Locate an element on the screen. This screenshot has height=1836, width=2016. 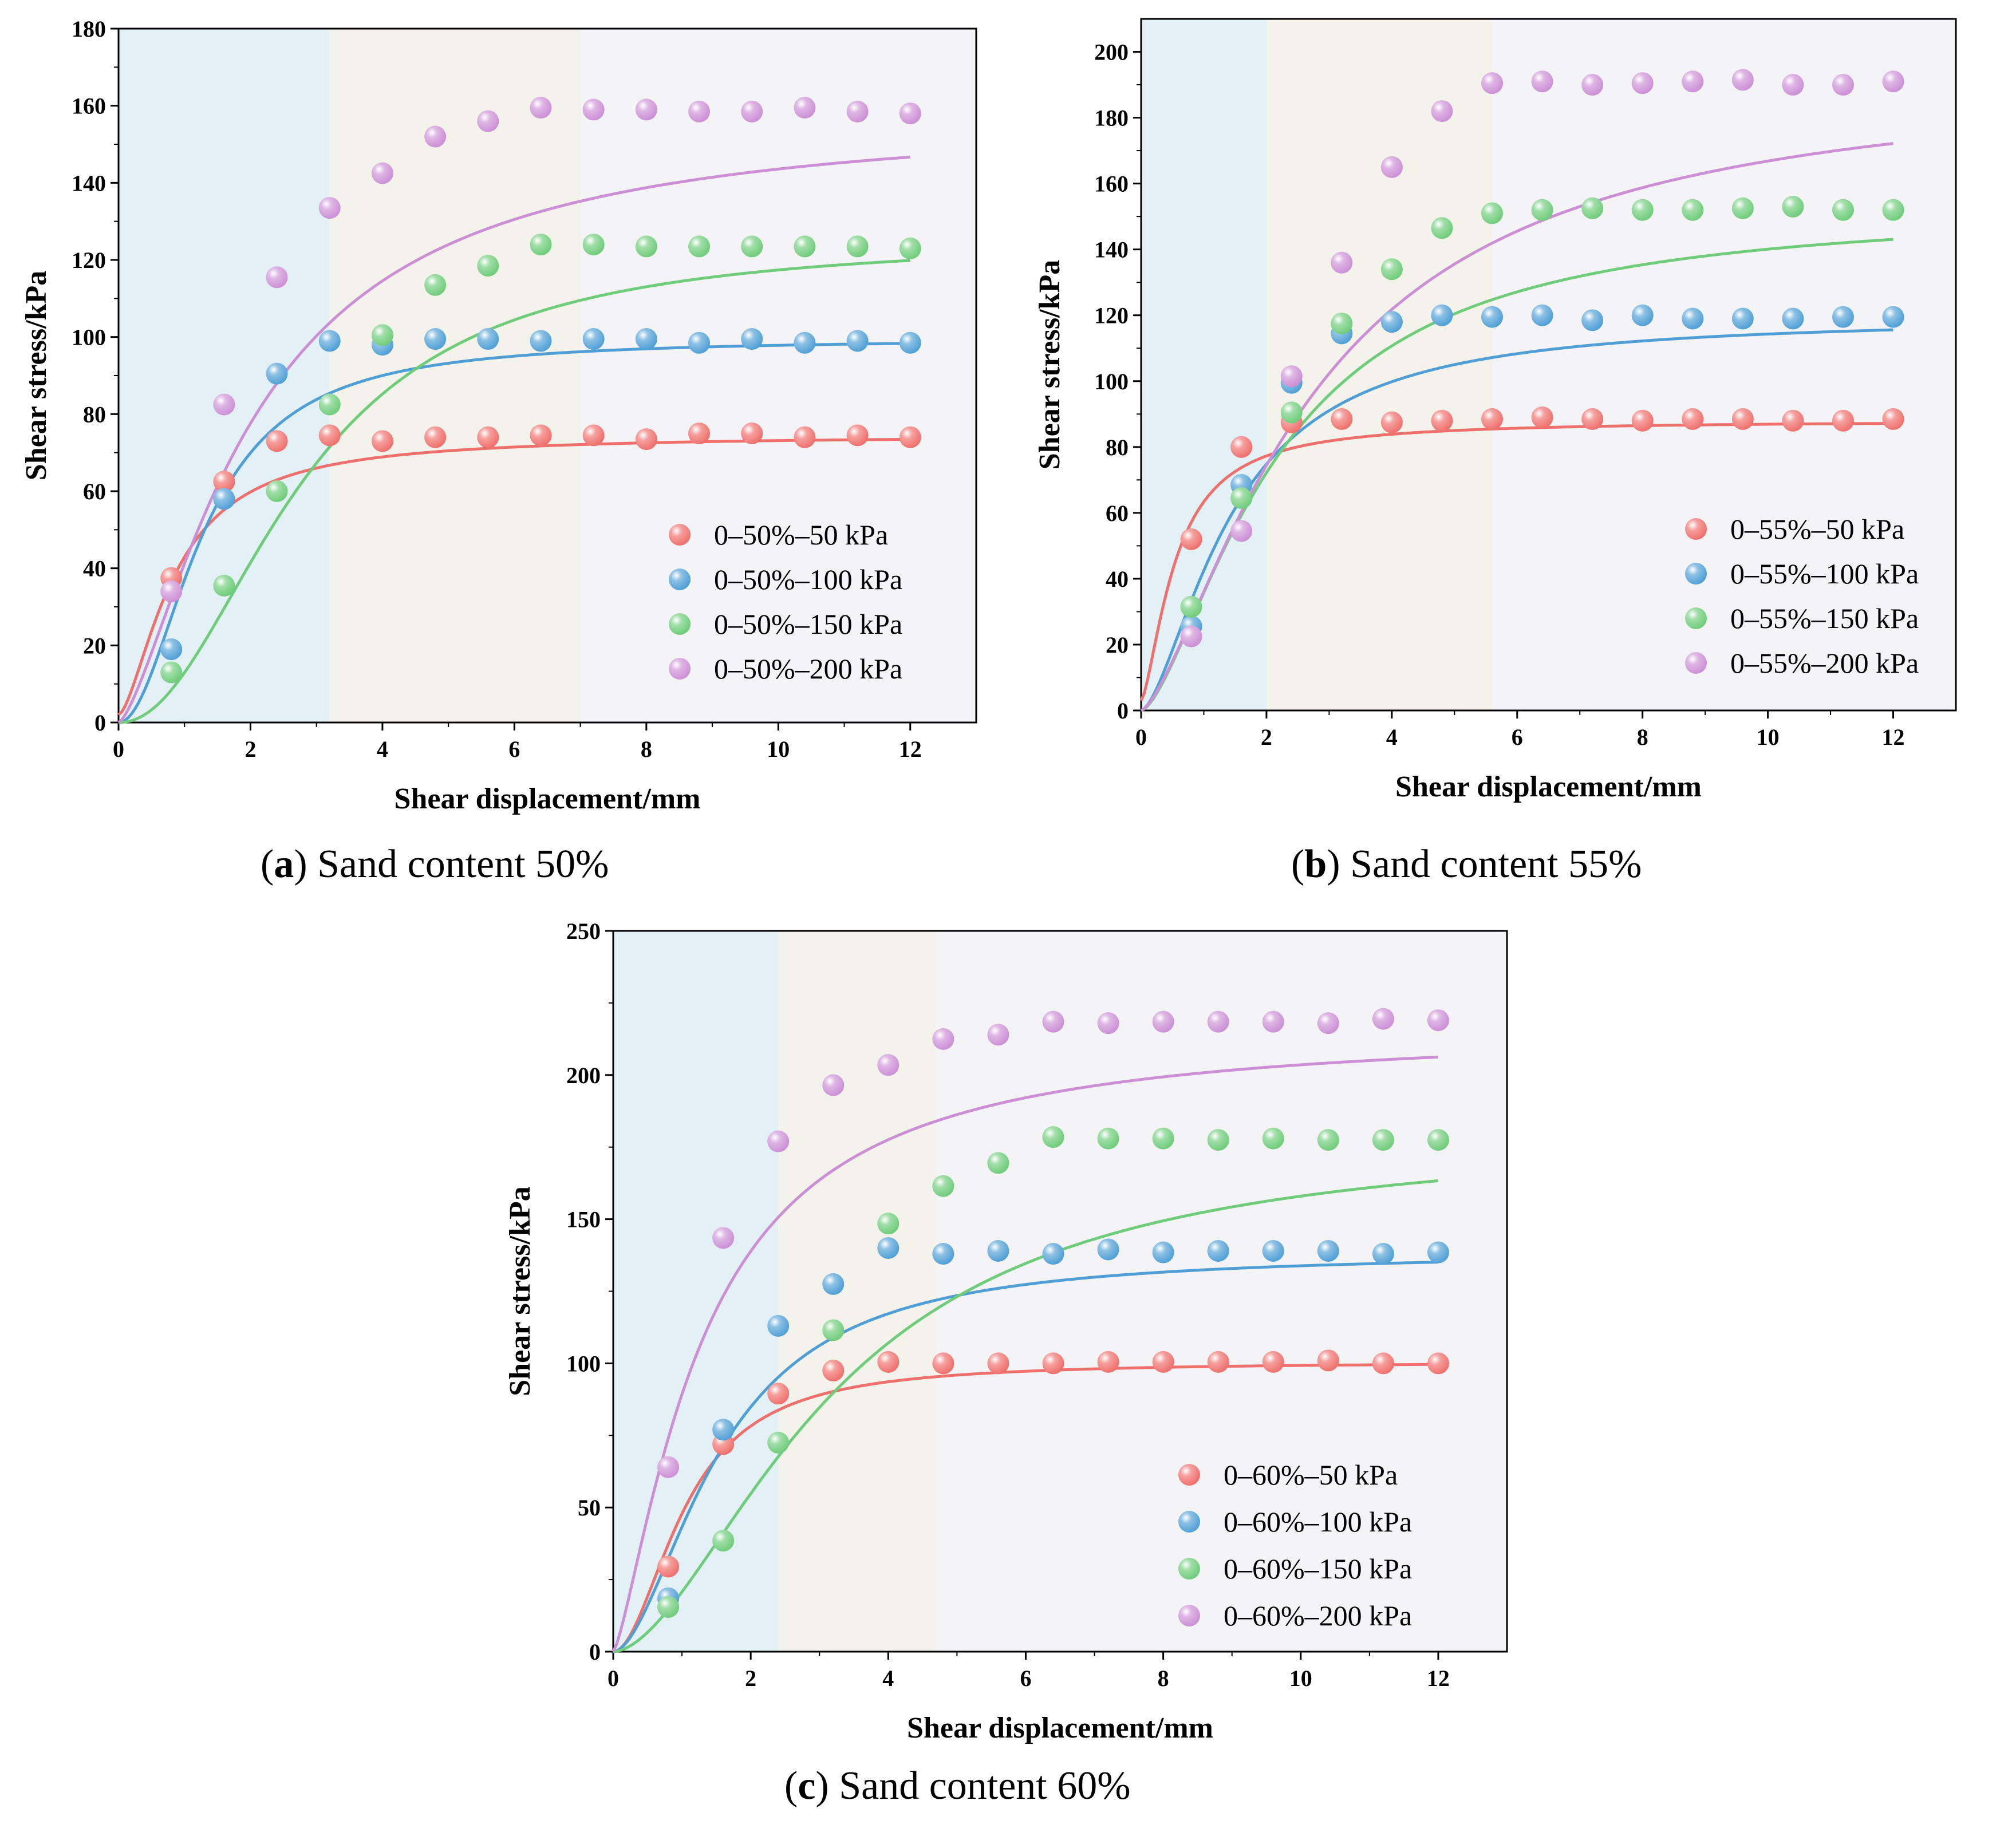
legend-label: 0–50%–100 kPa is located at coordinates (808, 579).